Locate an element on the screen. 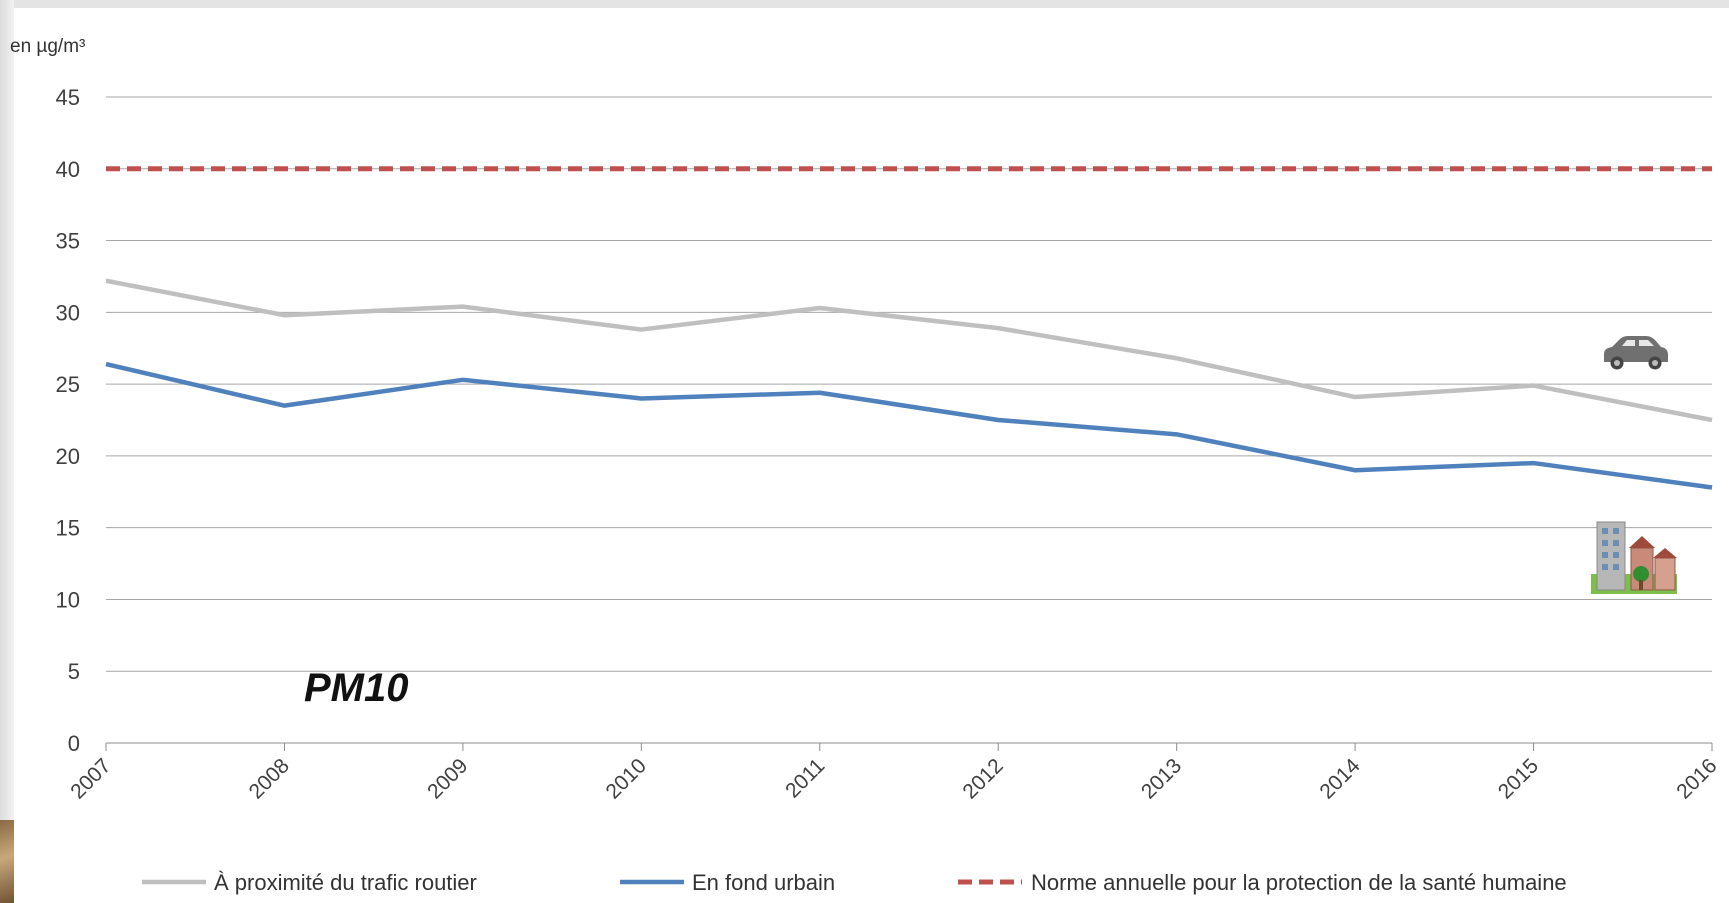 The height and width of the screenshot is (903, 1729). y-tick-label: 15 is located at coordinates (68, 528).